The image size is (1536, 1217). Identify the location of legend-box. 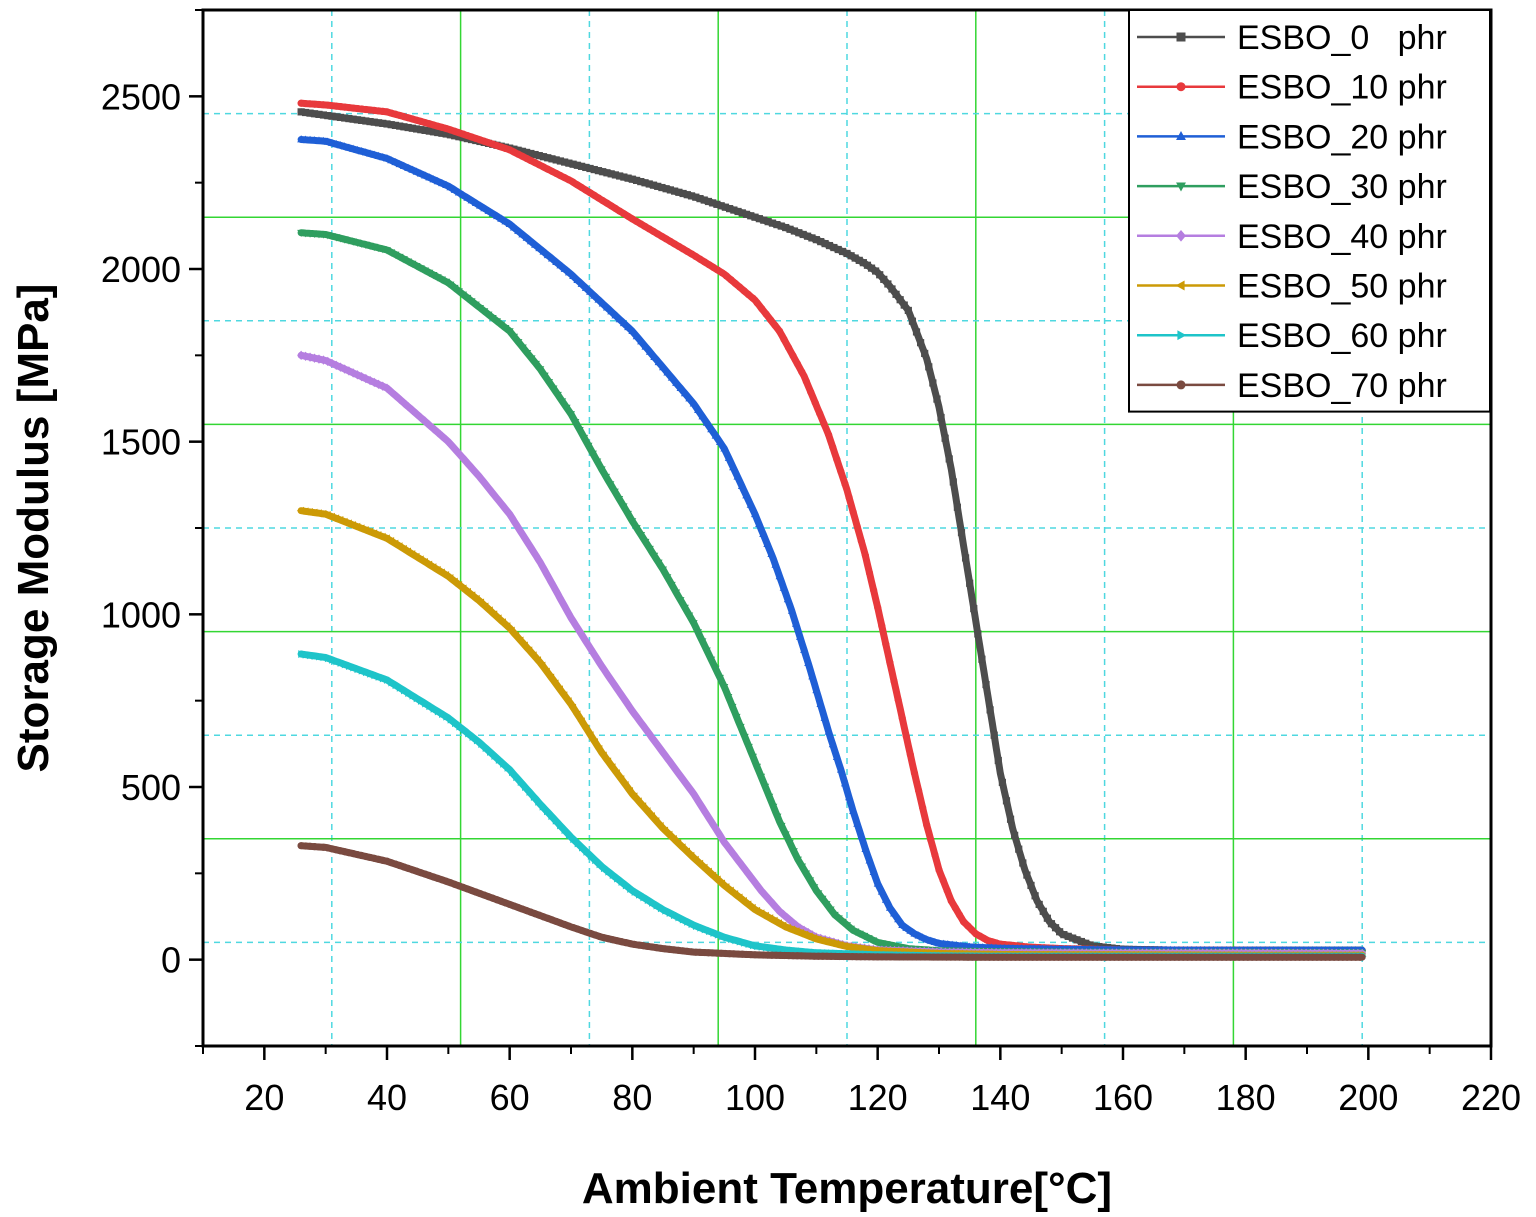
(1309, 211).